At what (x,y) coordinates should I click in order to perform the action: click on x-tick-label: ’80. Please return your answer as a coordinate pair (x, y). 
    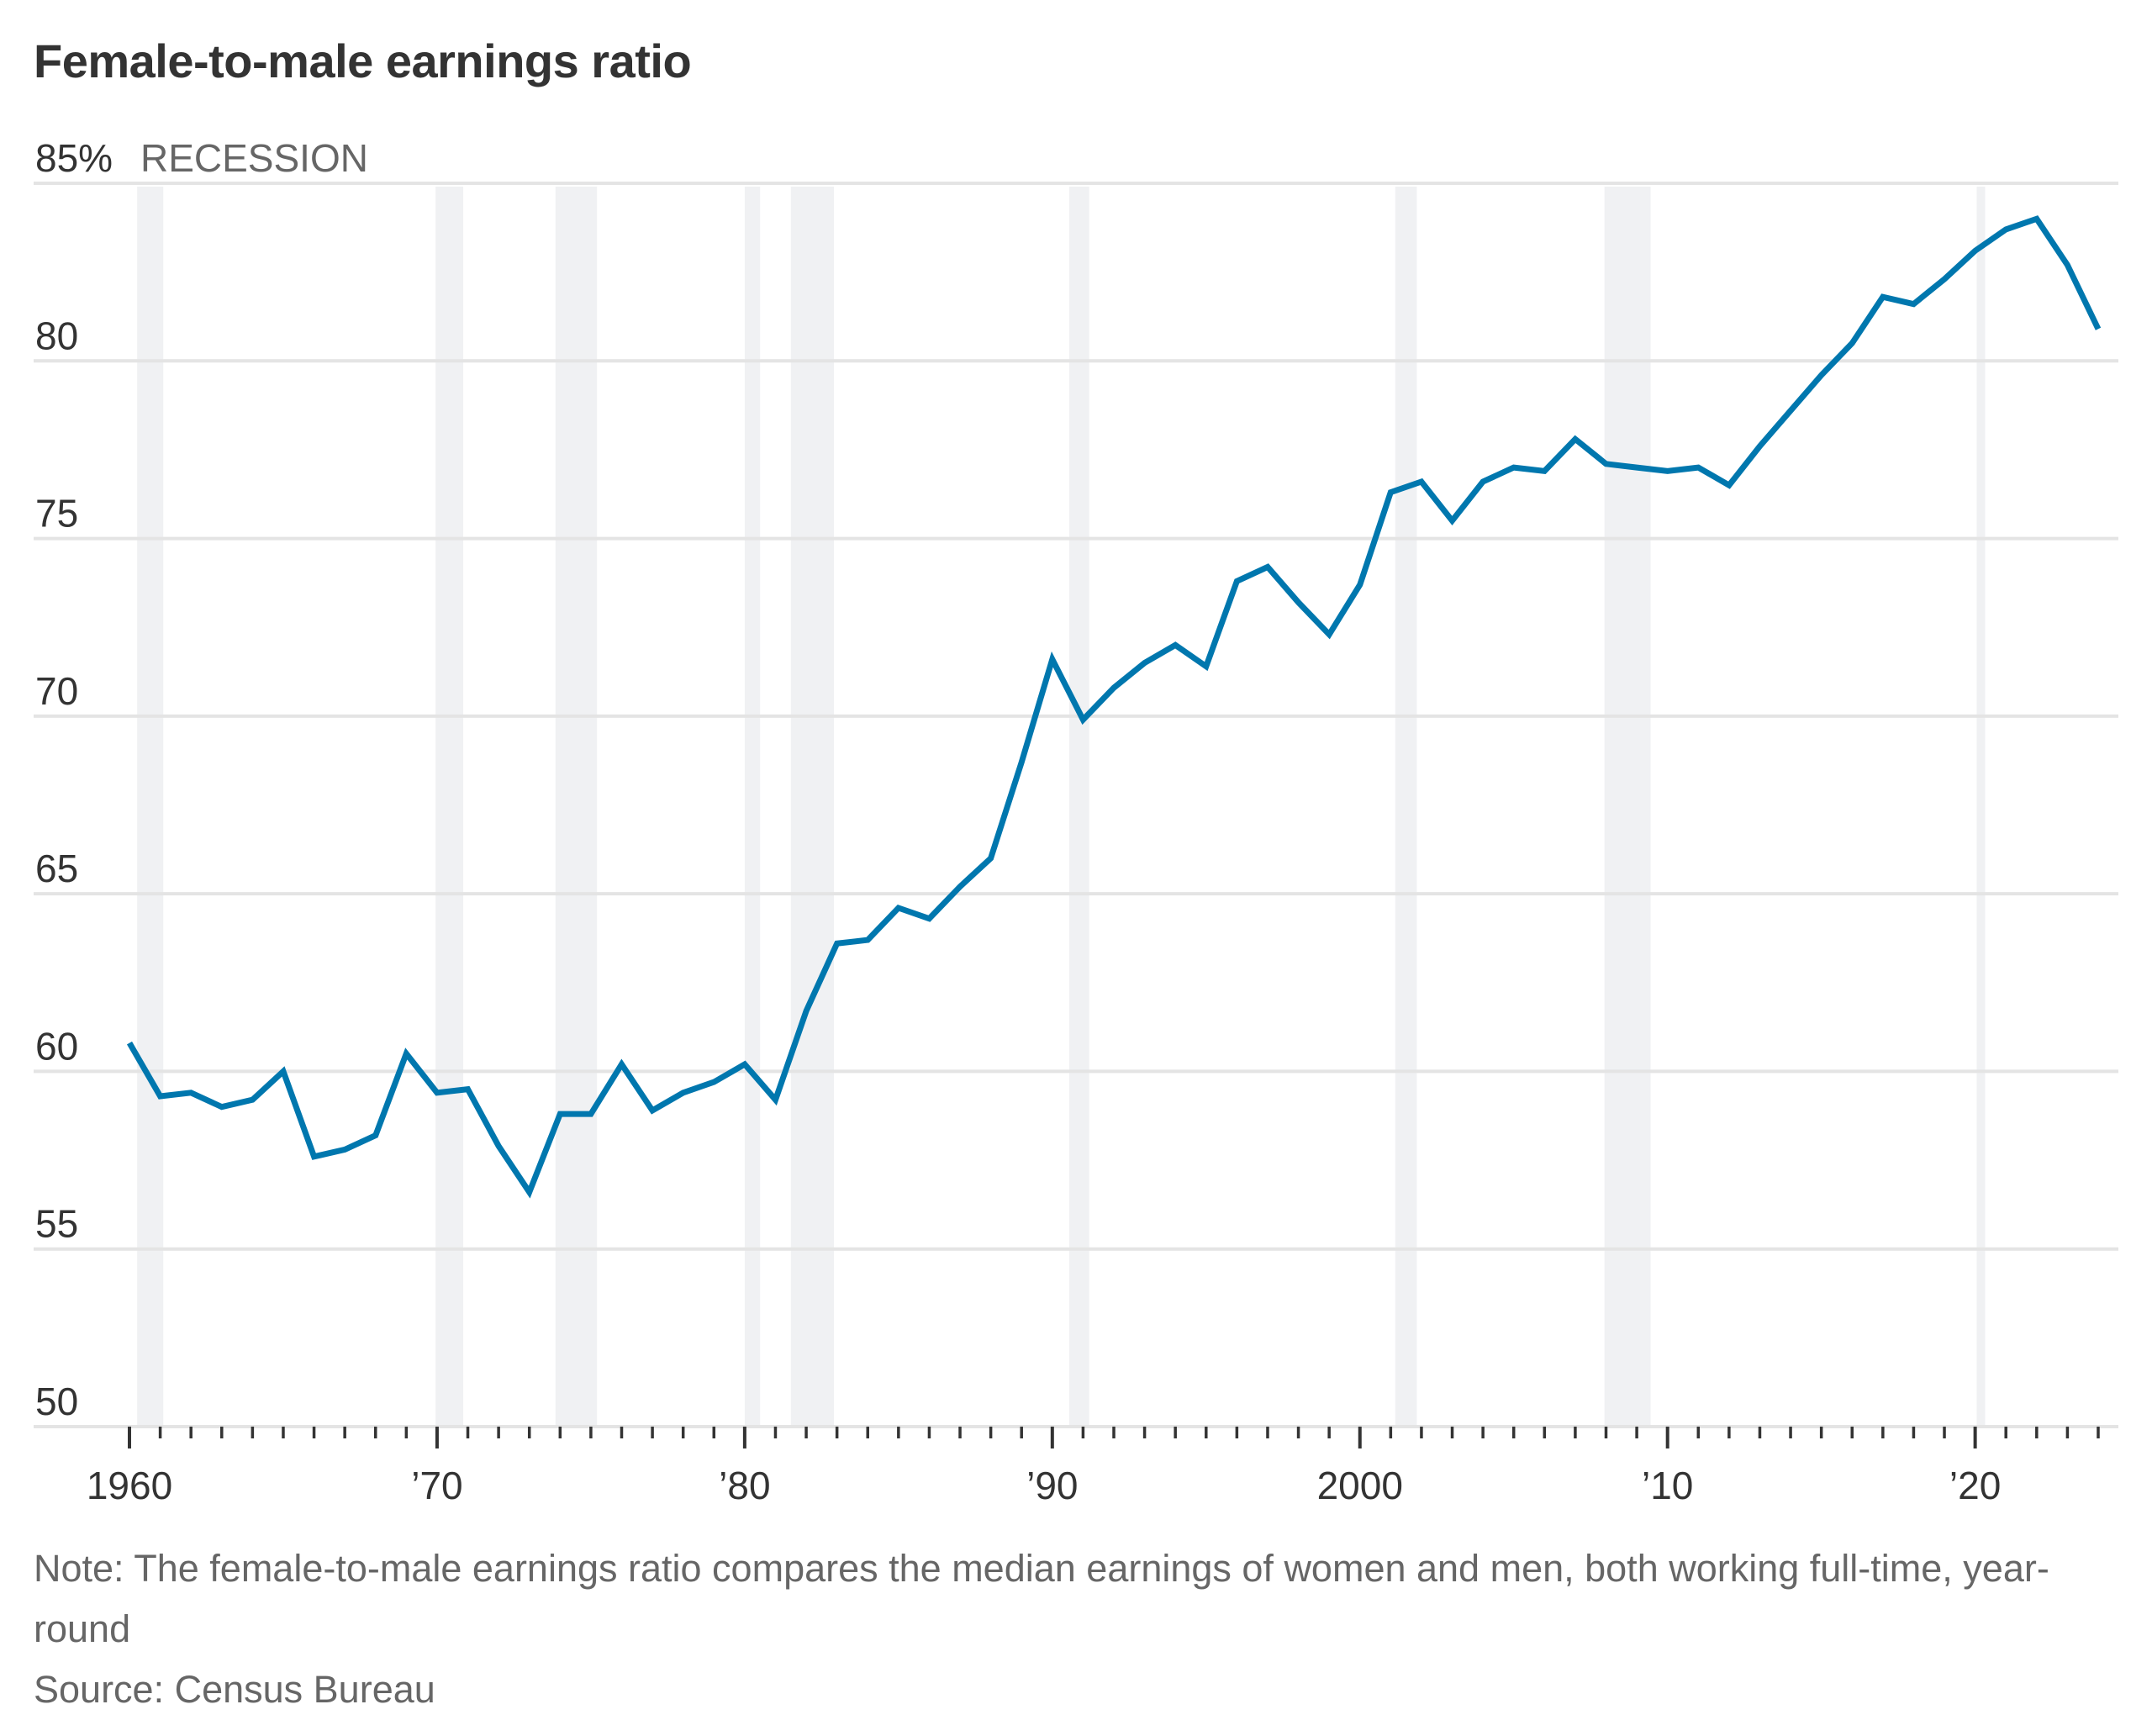
    Looking at the image, I should click on (744, 1485).